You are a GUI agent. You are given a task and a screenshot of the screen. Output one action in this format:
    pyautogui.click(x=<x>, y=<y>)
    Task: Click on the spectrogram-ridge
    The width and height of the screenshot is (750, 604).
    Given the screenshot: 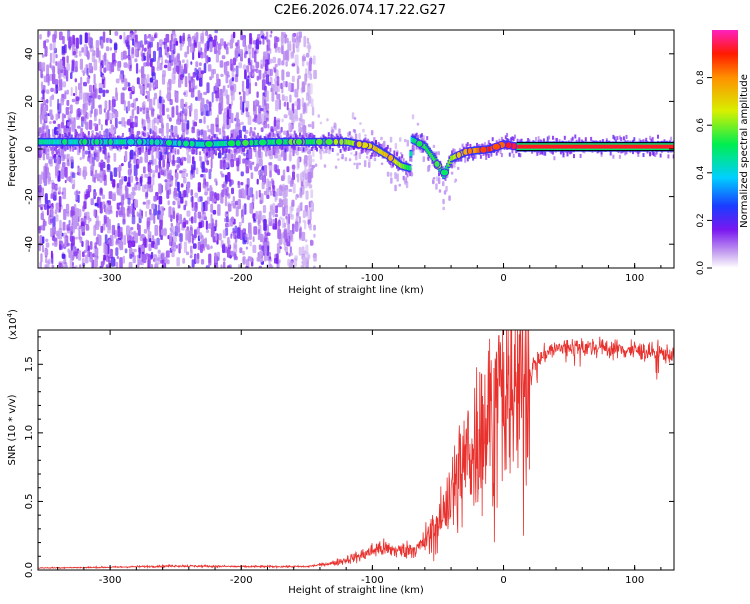 What is the action you would take?
    pyautogui.click(x=356, y=154)
    